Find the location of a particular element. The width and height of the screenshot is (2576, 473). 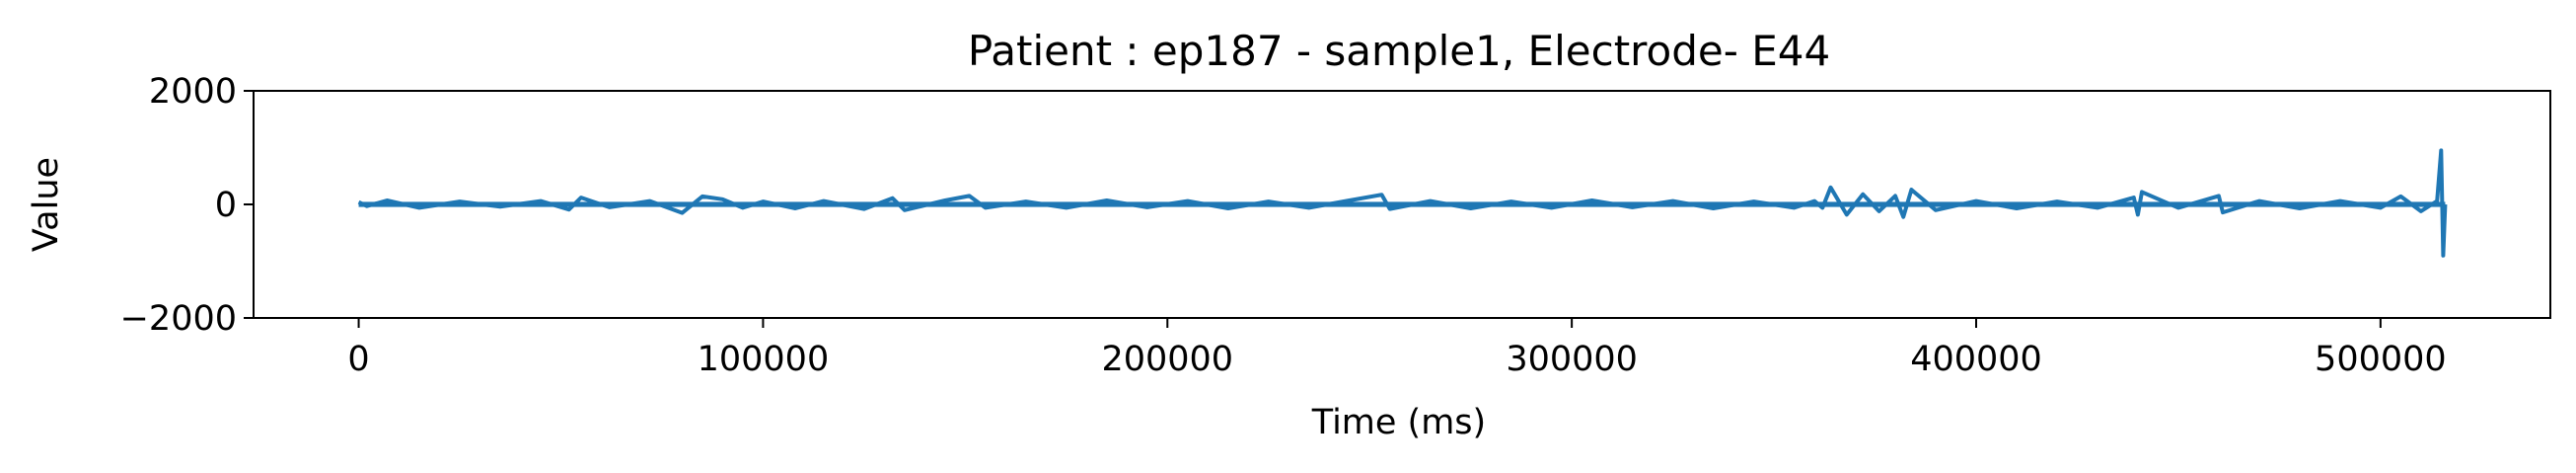

y-tick-label: 0 is located at coordinates (226, 205).